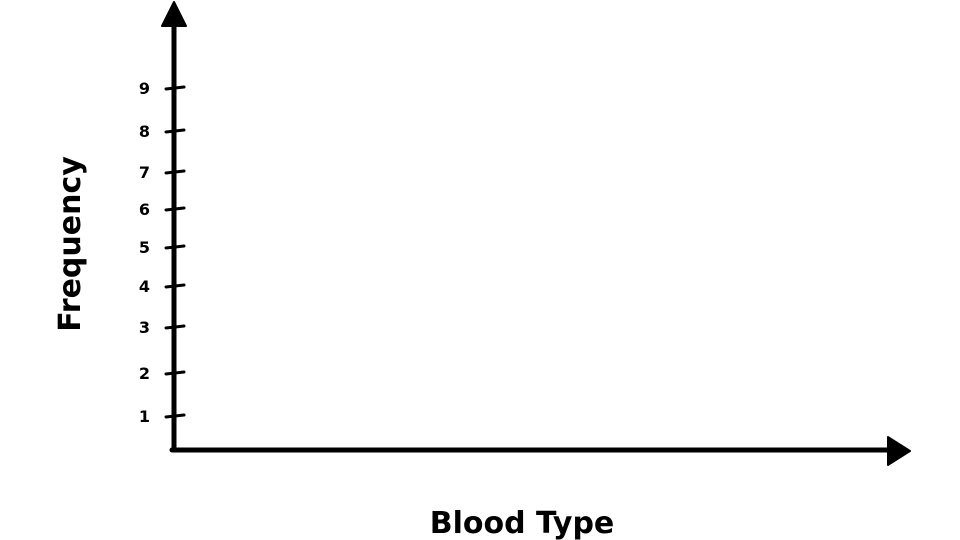 The width and height of the screenshot is (960, 540). I want to click on y-tick-label-3: 3, so click(144, 327).